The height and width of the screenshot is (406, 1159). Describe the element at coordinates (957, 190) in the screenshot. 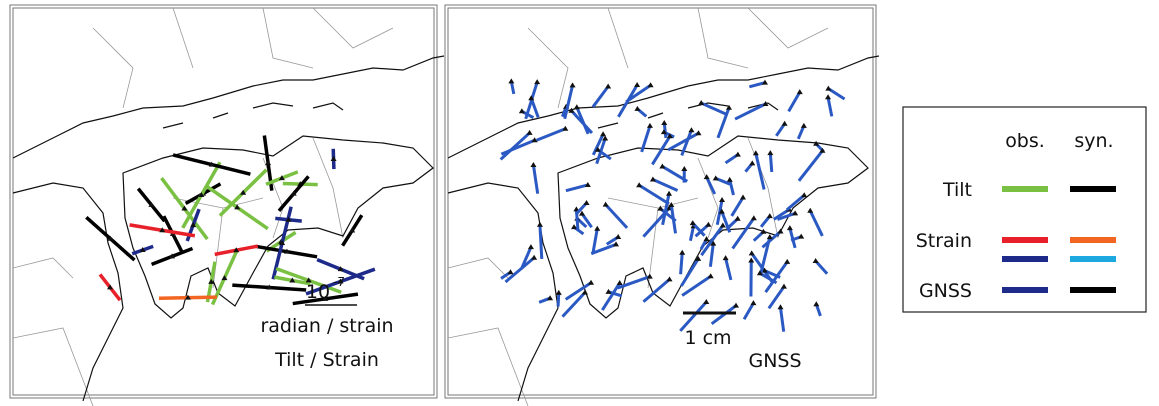

I see `legend-row: Tilt` at that location.